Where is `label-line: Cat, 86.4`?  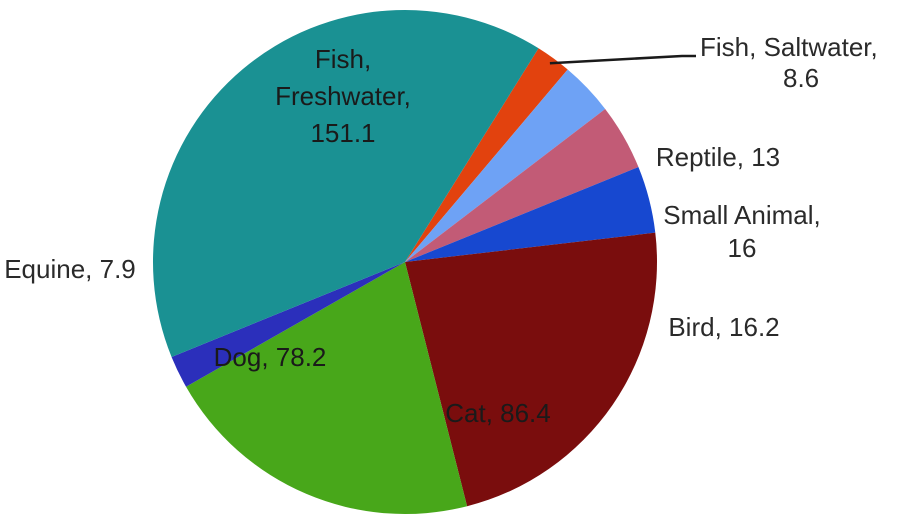 label-line: Cat, 86.4 is located at coordinates (498, 413).